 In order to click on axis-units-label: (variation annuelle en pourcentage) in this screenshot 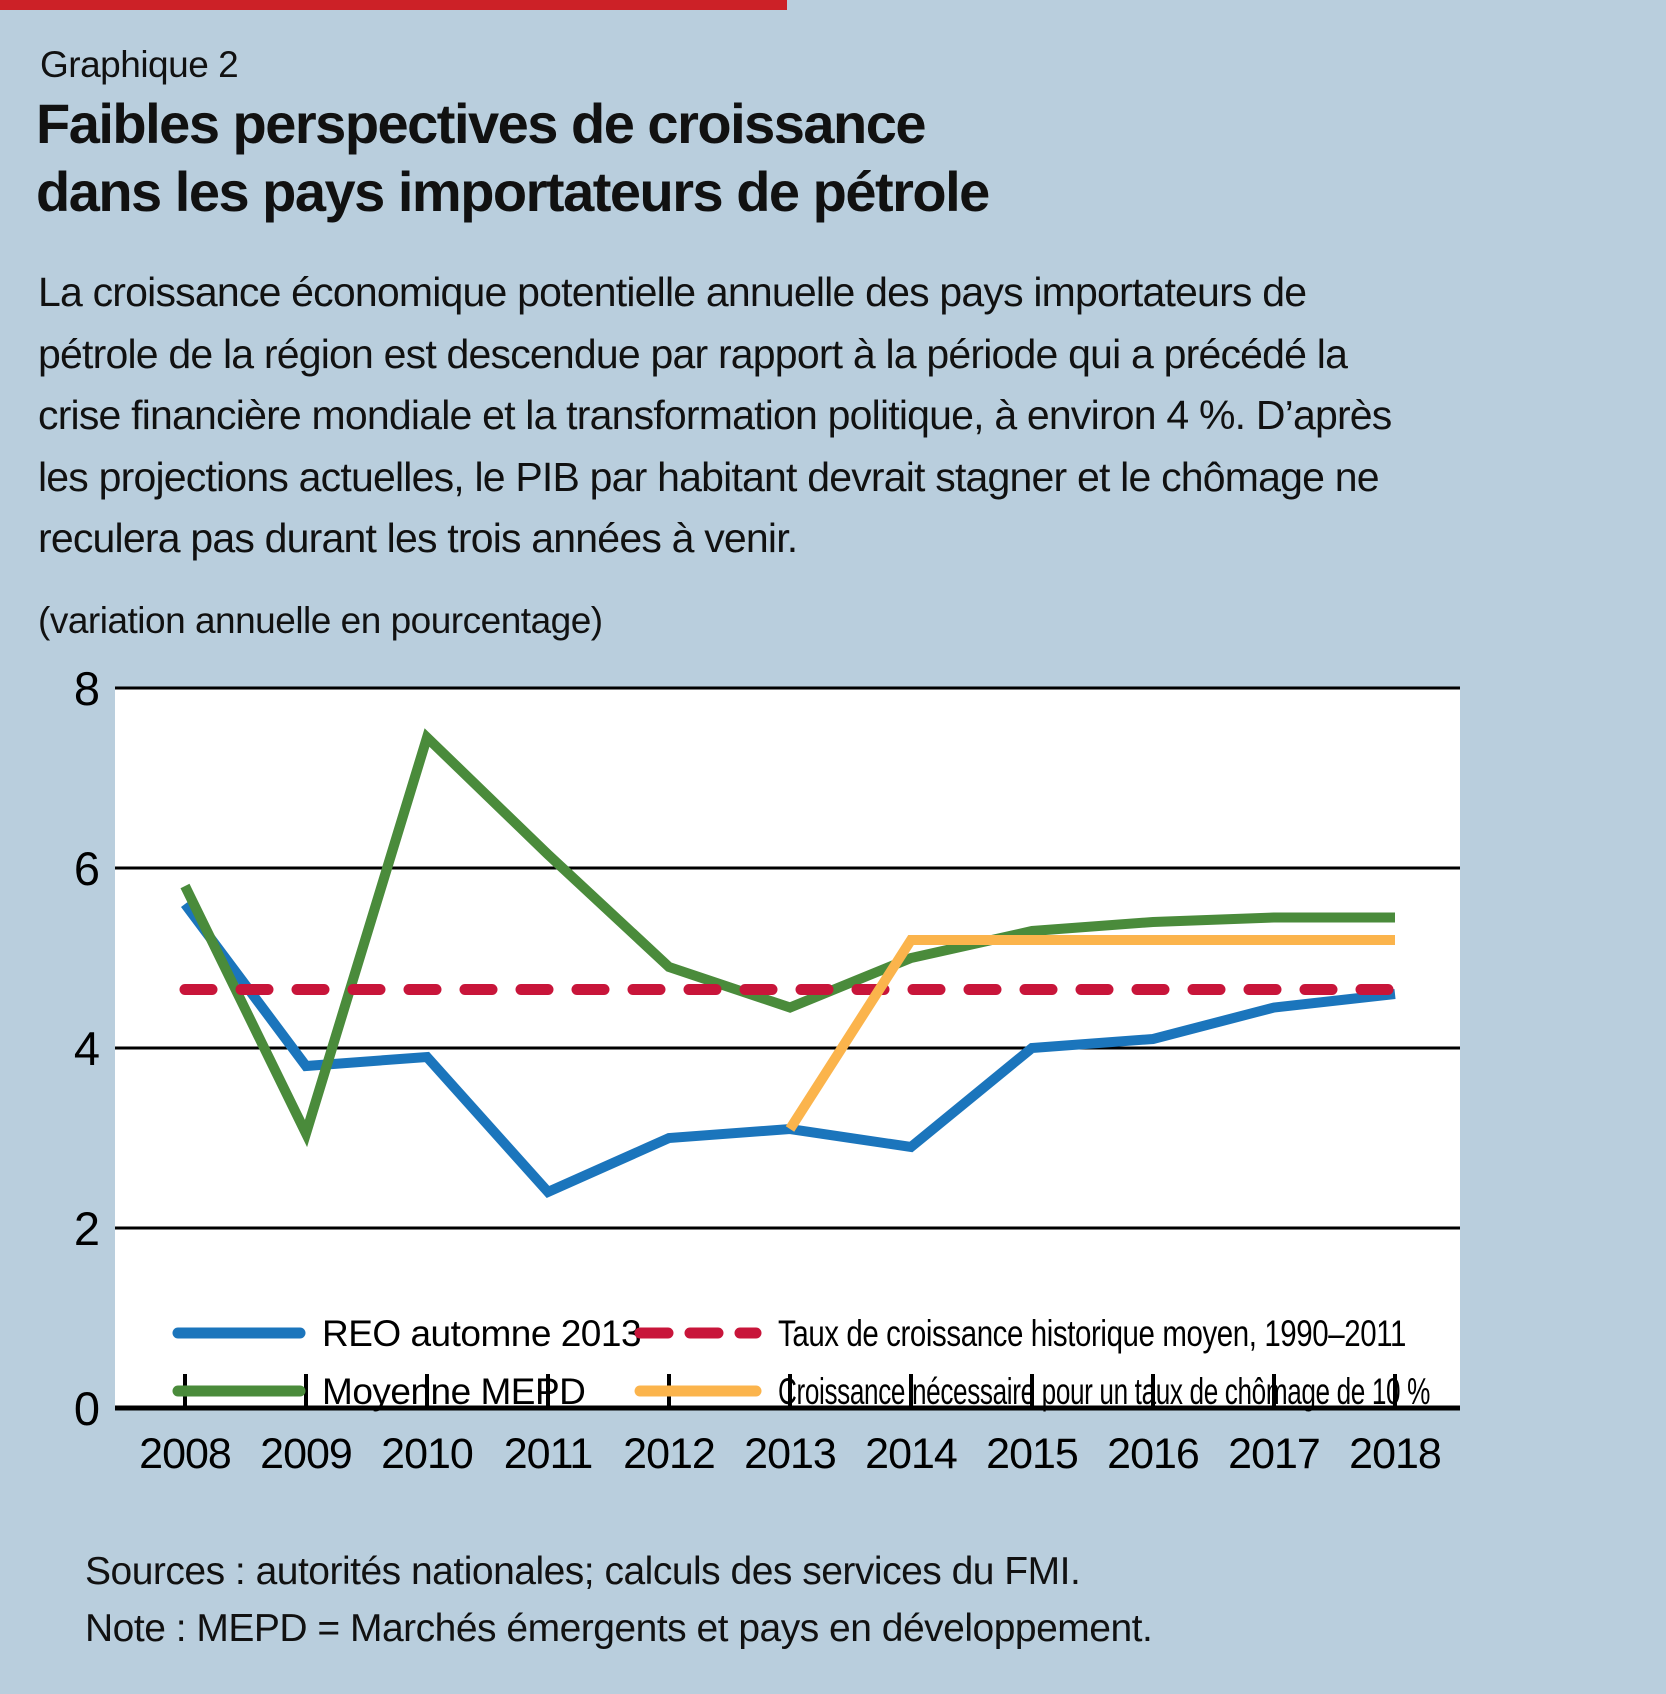, I will do `click(320, 620)`.